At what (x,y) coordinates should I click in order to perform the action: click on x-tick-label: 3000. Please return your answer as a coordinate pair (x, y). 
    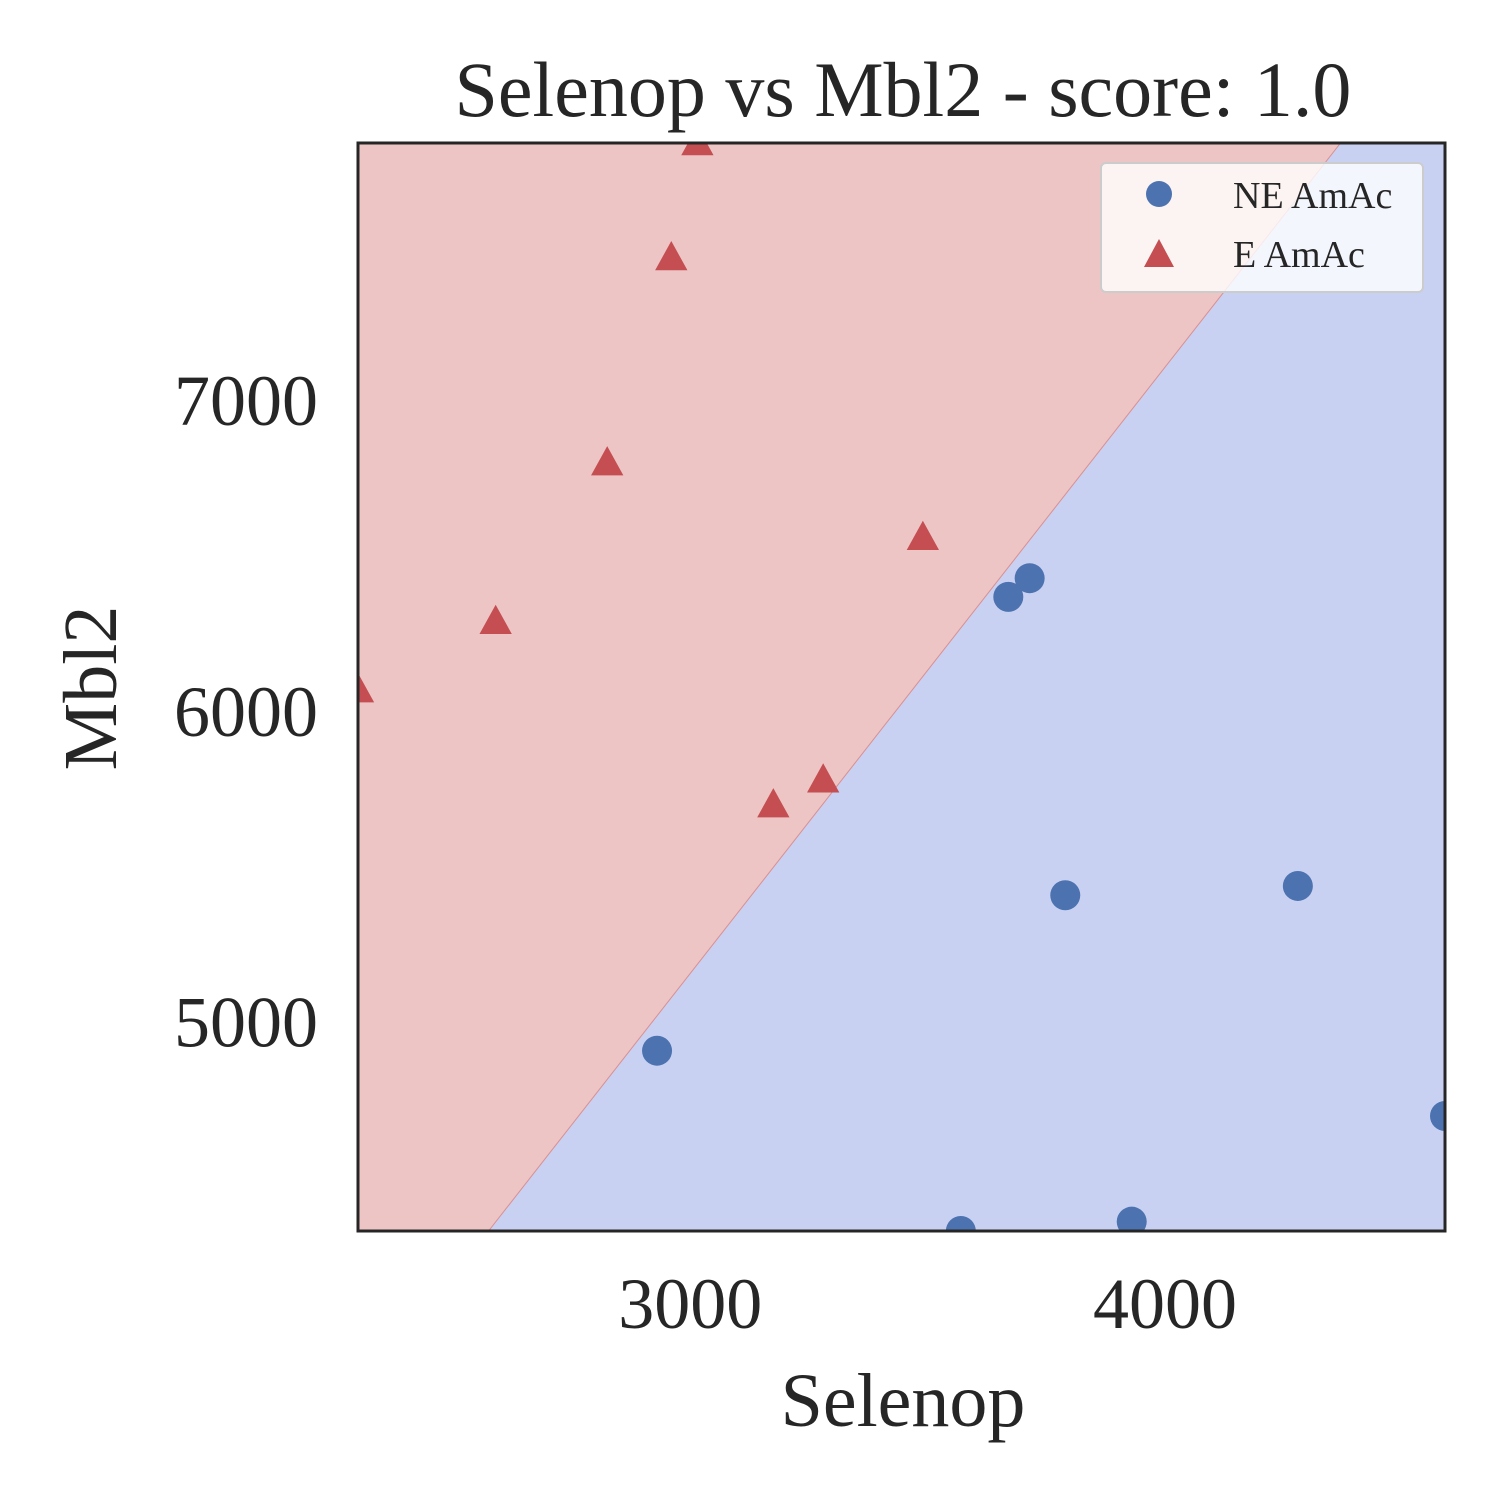
    Looking at the image, I should click on (690, 1304).